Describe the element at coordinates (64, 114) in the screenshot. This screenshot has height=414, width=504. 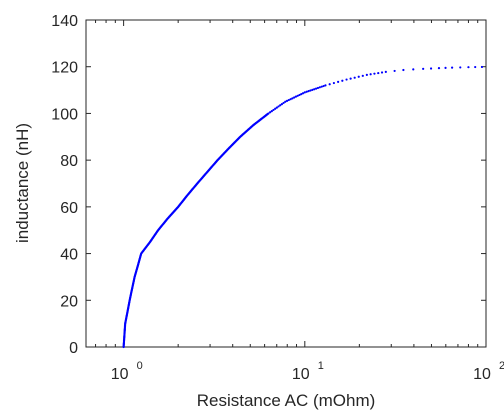
I see `y-tick-label: 100` at that location.